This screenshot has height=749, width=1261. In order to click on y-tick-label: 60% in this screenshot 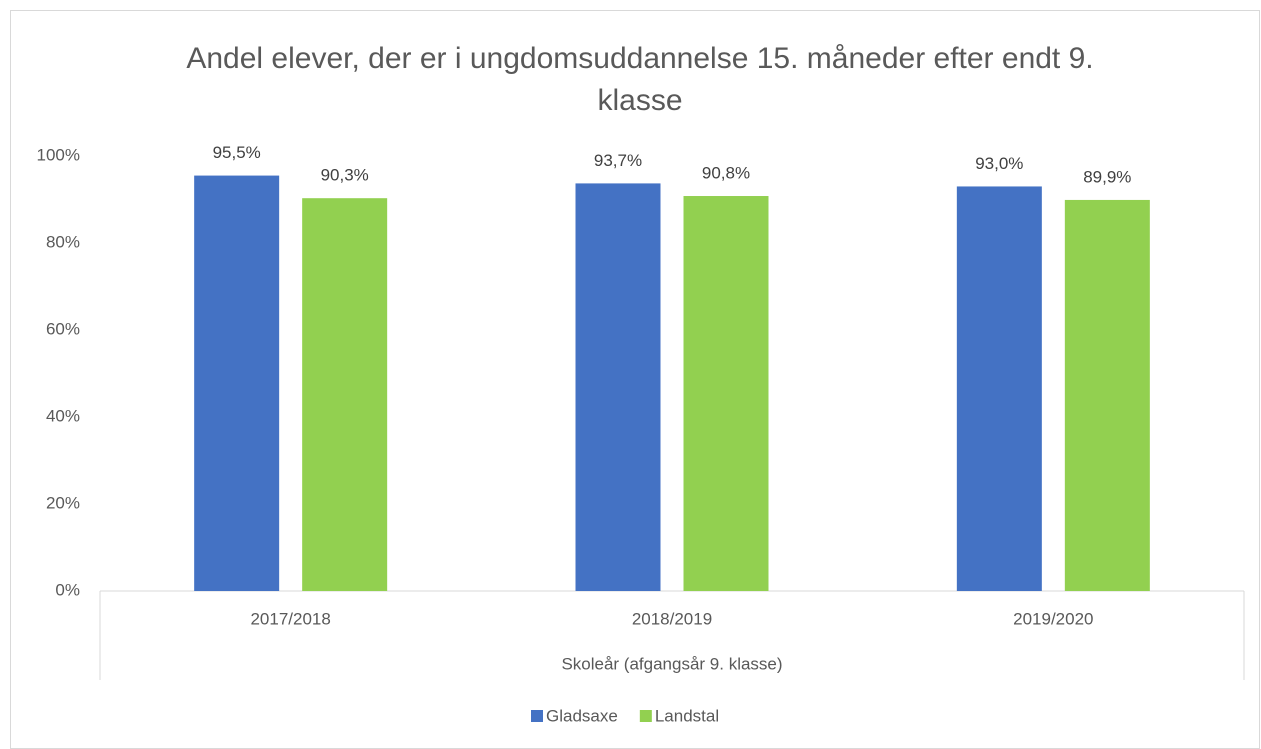, I will do `click(63, 328)`.